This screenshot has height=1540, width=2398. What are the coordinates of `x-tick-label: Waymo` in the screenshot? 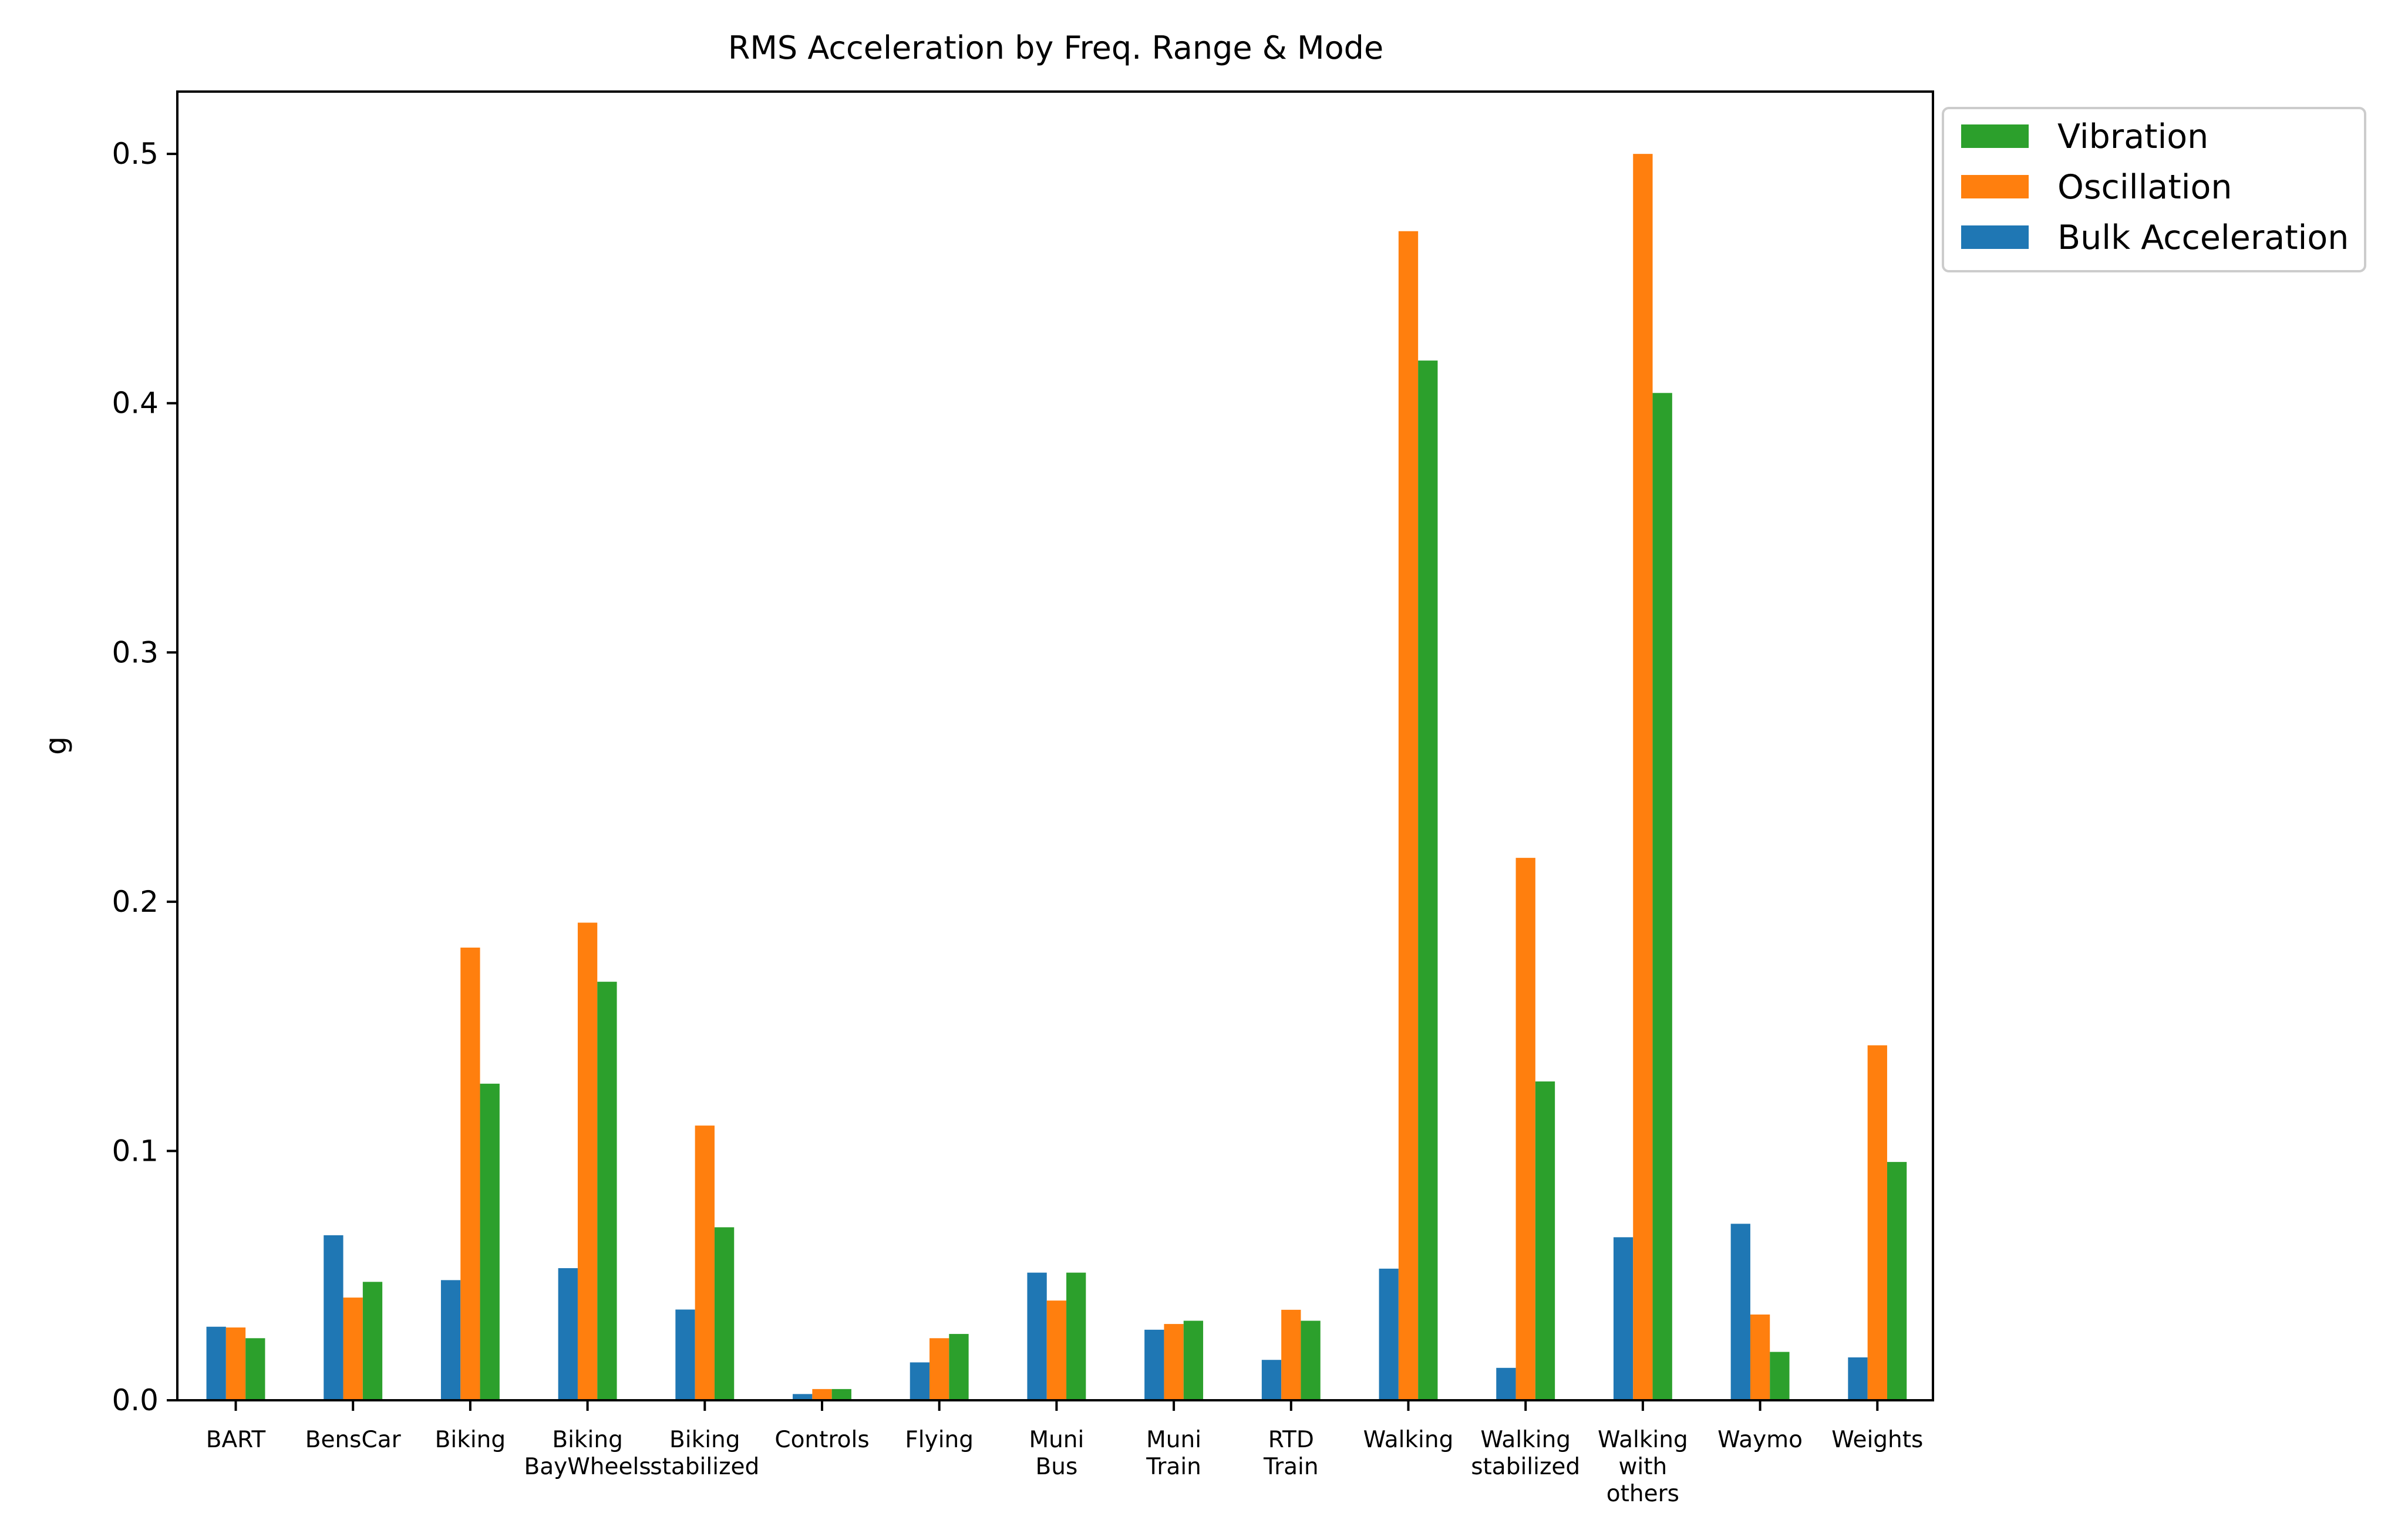 It's located at (1760, 1440).